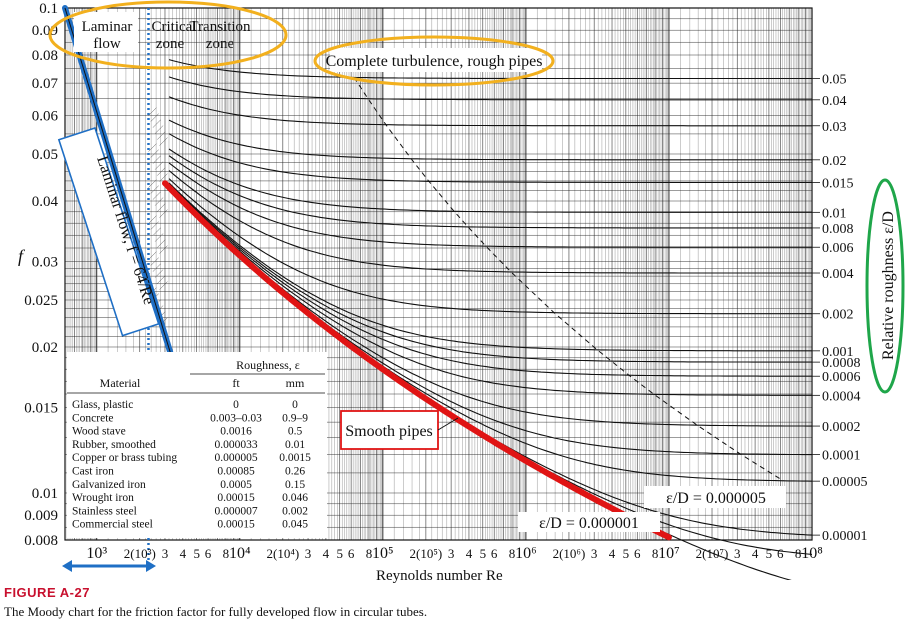 This screenshot has width=910, height=626. I want to click on laminar-line-core, so click(122, 195).